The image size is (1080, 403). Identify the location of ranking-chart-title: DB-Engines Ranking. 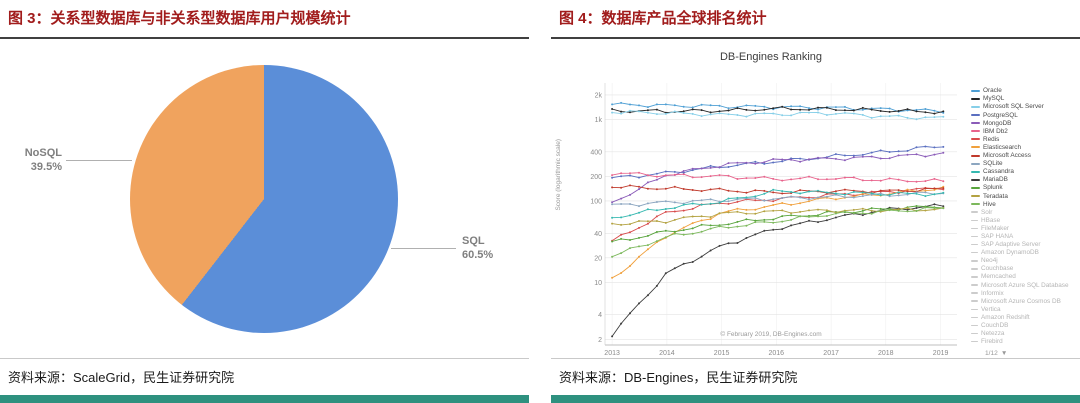
(771, 56).